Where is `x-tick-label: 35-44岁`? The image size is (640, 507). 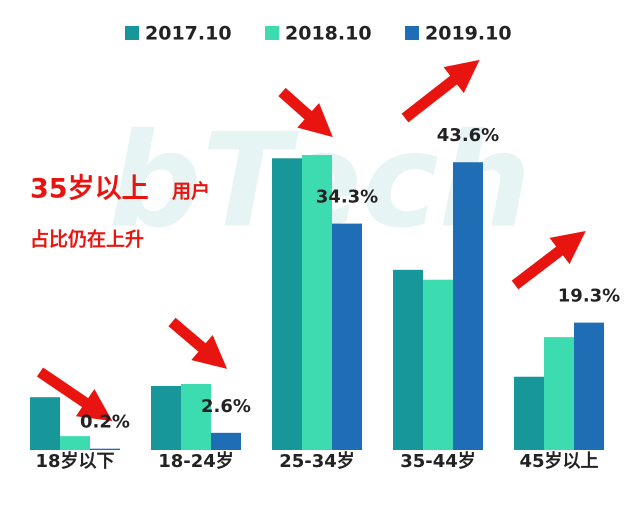
x-tick-label: 35-44岁 is located at coordinates (438, 461).